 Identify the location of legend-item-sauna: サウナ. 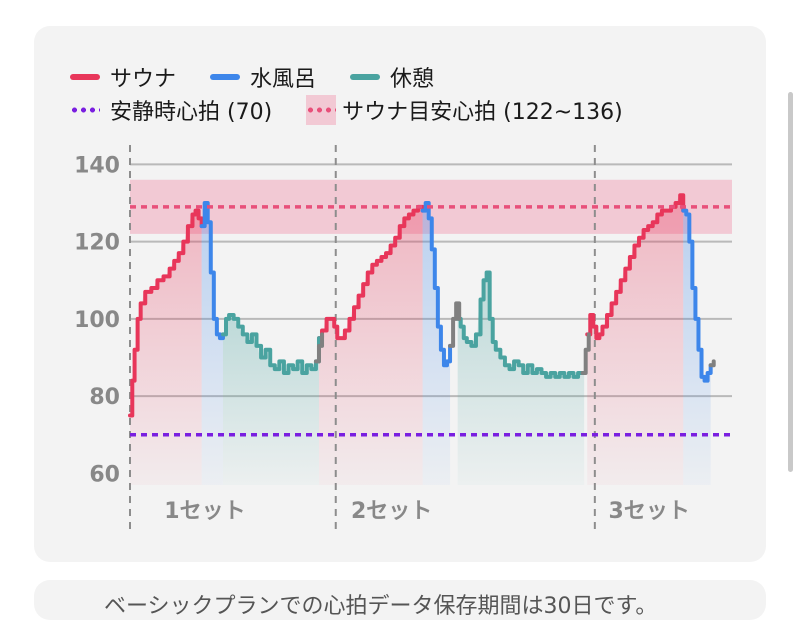
(123, 77).